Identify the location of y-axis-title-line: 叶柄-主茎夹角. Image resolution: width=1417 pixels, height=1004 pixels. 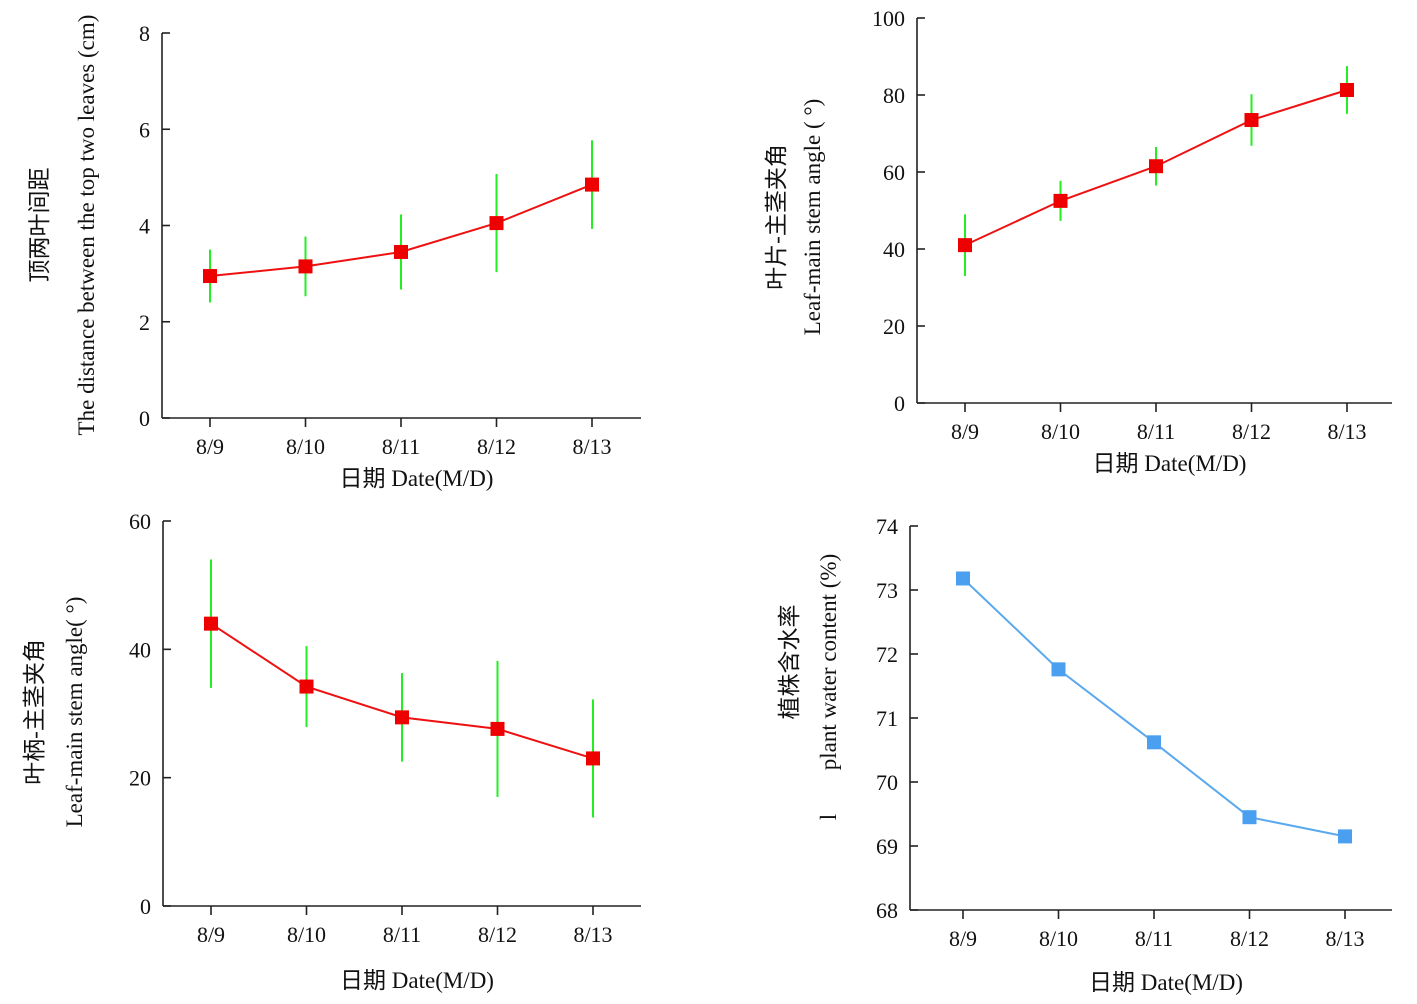
(34, 712).